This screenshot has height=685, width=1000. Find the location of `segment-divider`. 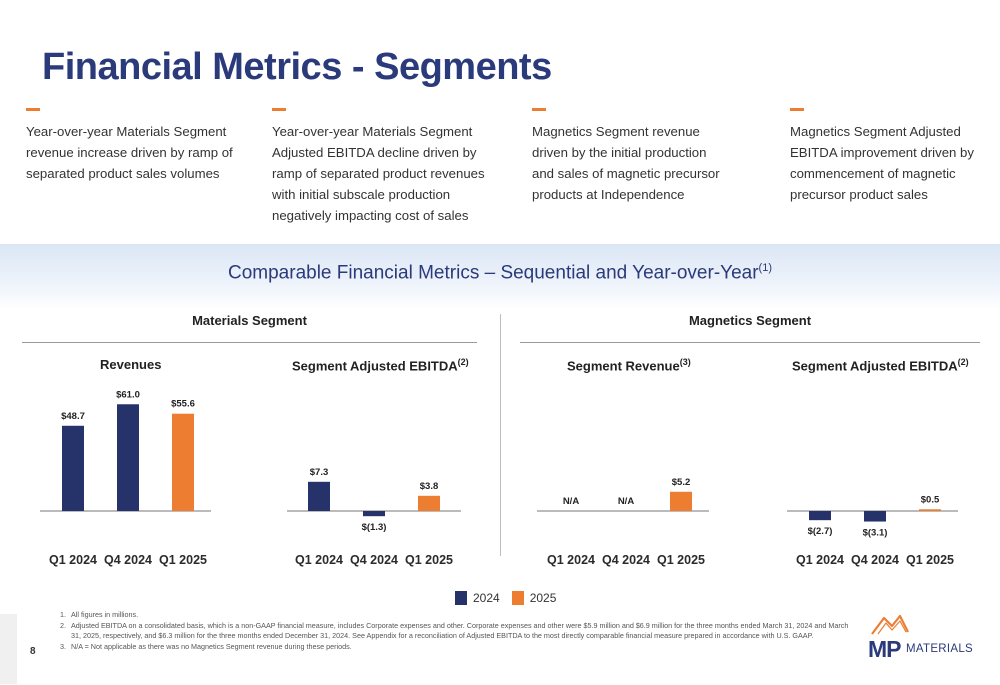

segment-divider is located at coordinates (500, 435).